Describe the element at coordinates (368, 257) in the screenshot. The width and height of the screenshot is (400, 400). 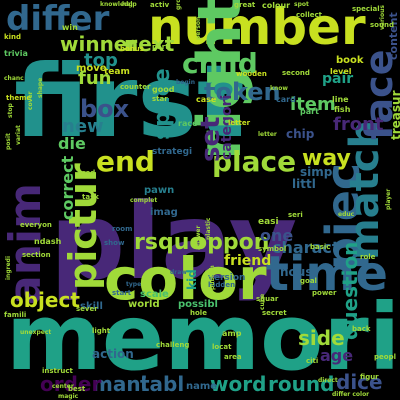
I see `cloud-word-role: role` at that location.